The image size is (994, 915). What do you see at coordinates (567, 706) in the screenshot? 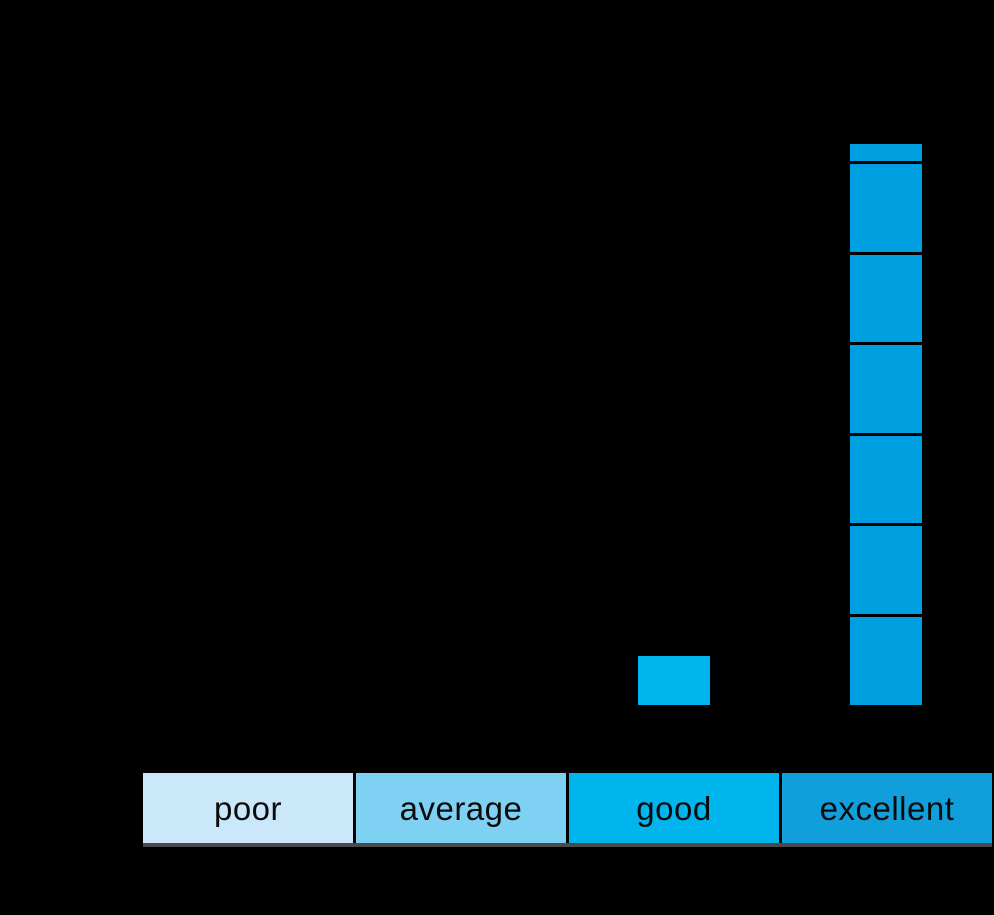
I see `x-axis-line` at bounding box center [567, 706].